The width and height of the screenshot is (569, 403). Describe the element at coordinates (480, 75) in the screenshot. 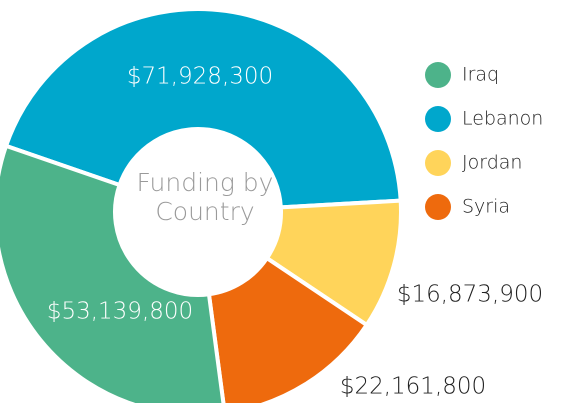

I see `legend-label: Iraq` at that location.